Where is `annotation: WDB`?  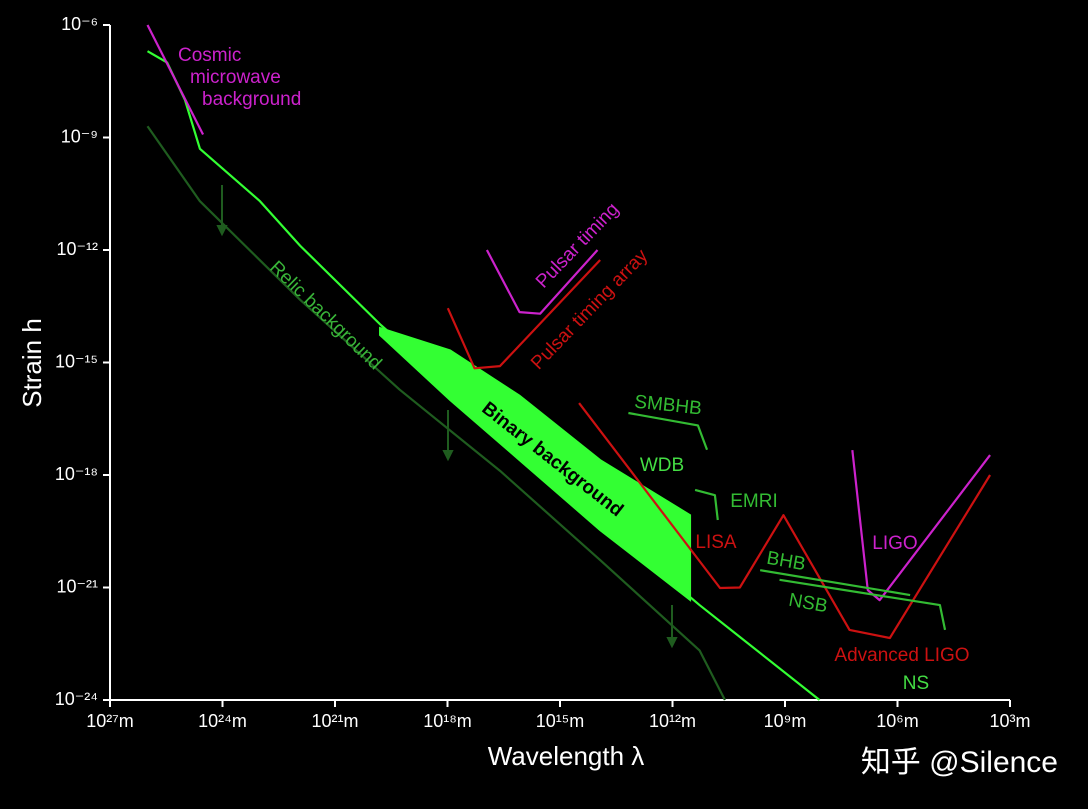 annotation: WDB is located at coordinates (662, 465).